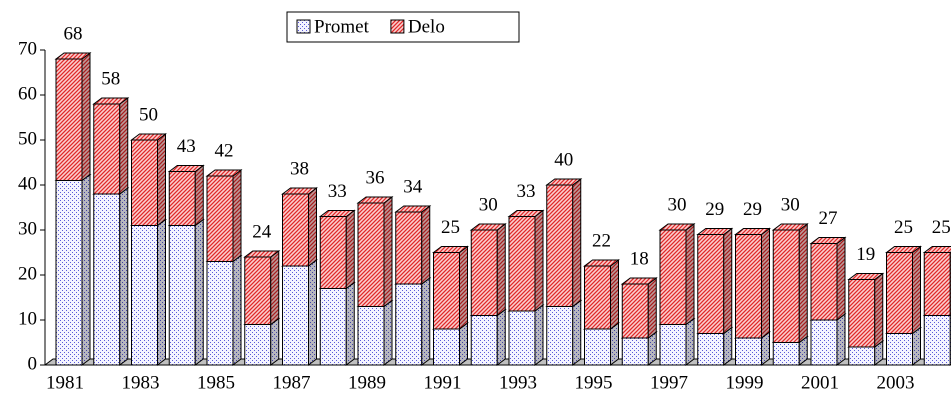  What do you see at coordinates (110, 78) in the screenshot?
I see `total-label: 58` at bounding box center [110, 78].